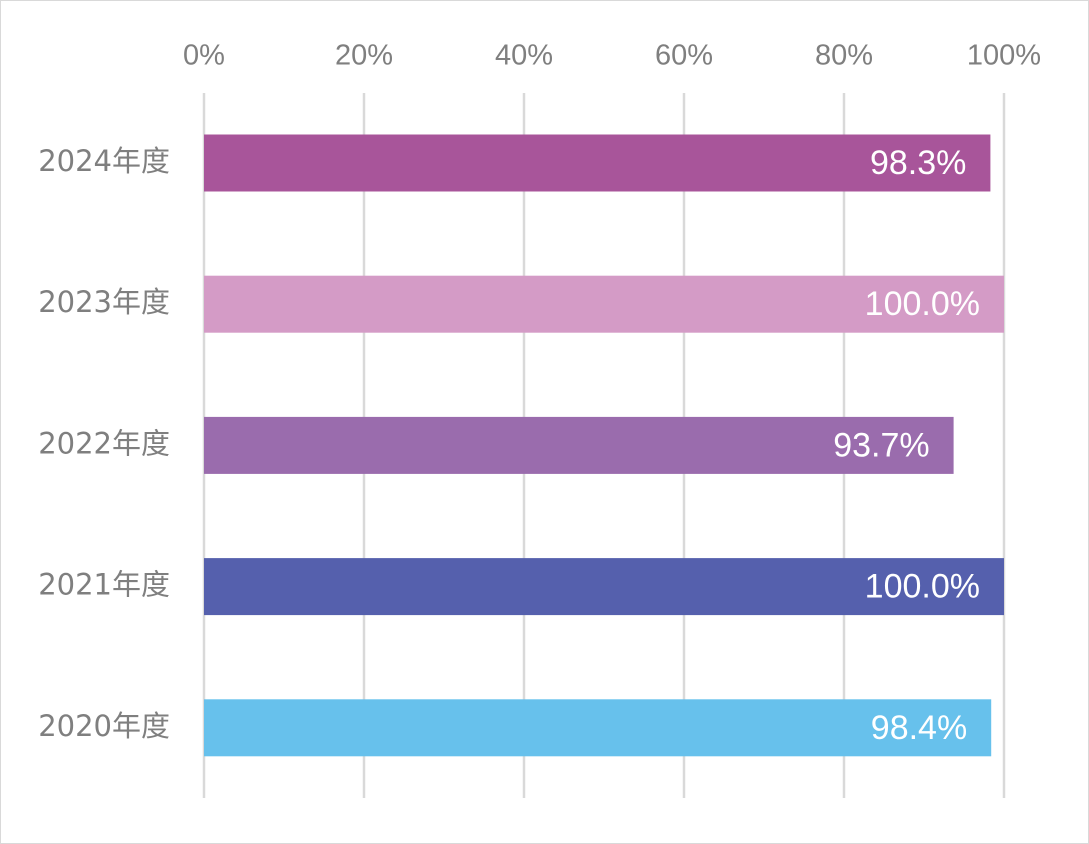 Image resolution: width=1089 pixels, height=844 pixels. I want to click on data-label: 98.3%, so click(918, 163).